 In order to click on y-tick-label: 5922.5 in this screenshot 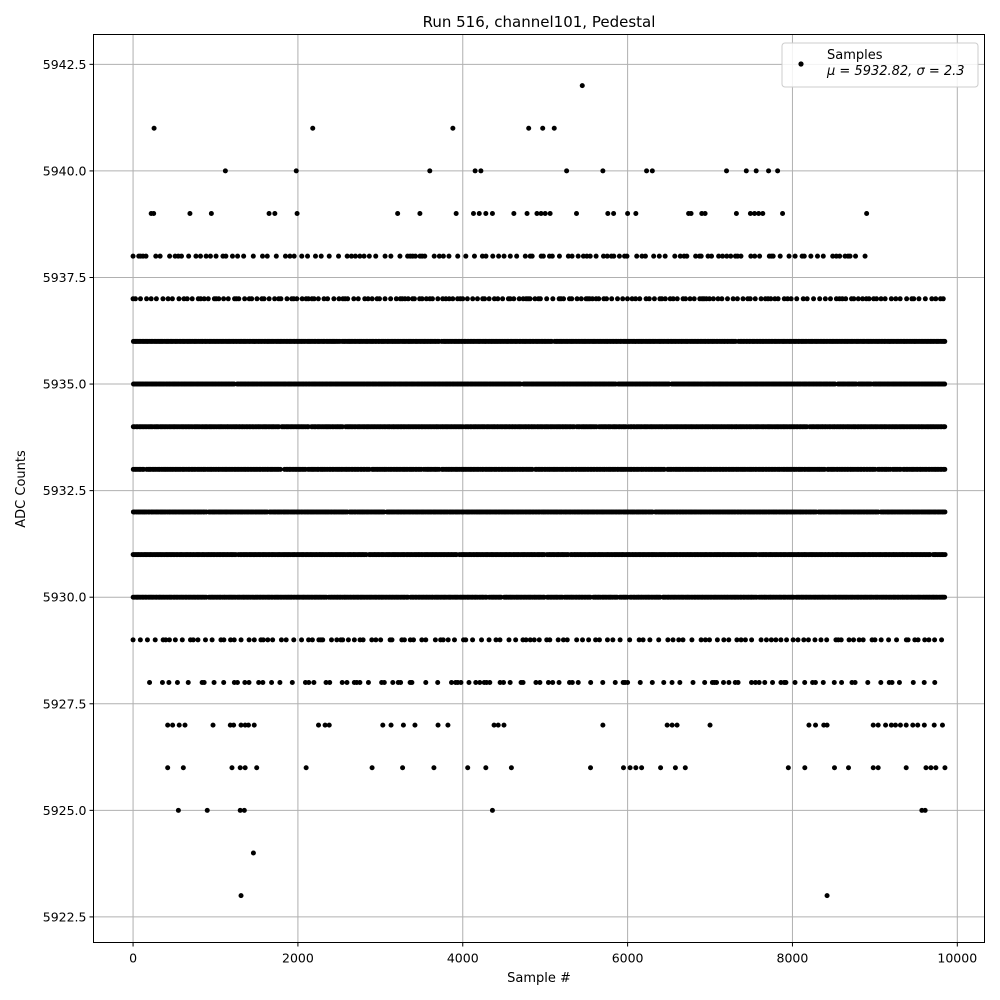, I will do `click(65, 916)`.